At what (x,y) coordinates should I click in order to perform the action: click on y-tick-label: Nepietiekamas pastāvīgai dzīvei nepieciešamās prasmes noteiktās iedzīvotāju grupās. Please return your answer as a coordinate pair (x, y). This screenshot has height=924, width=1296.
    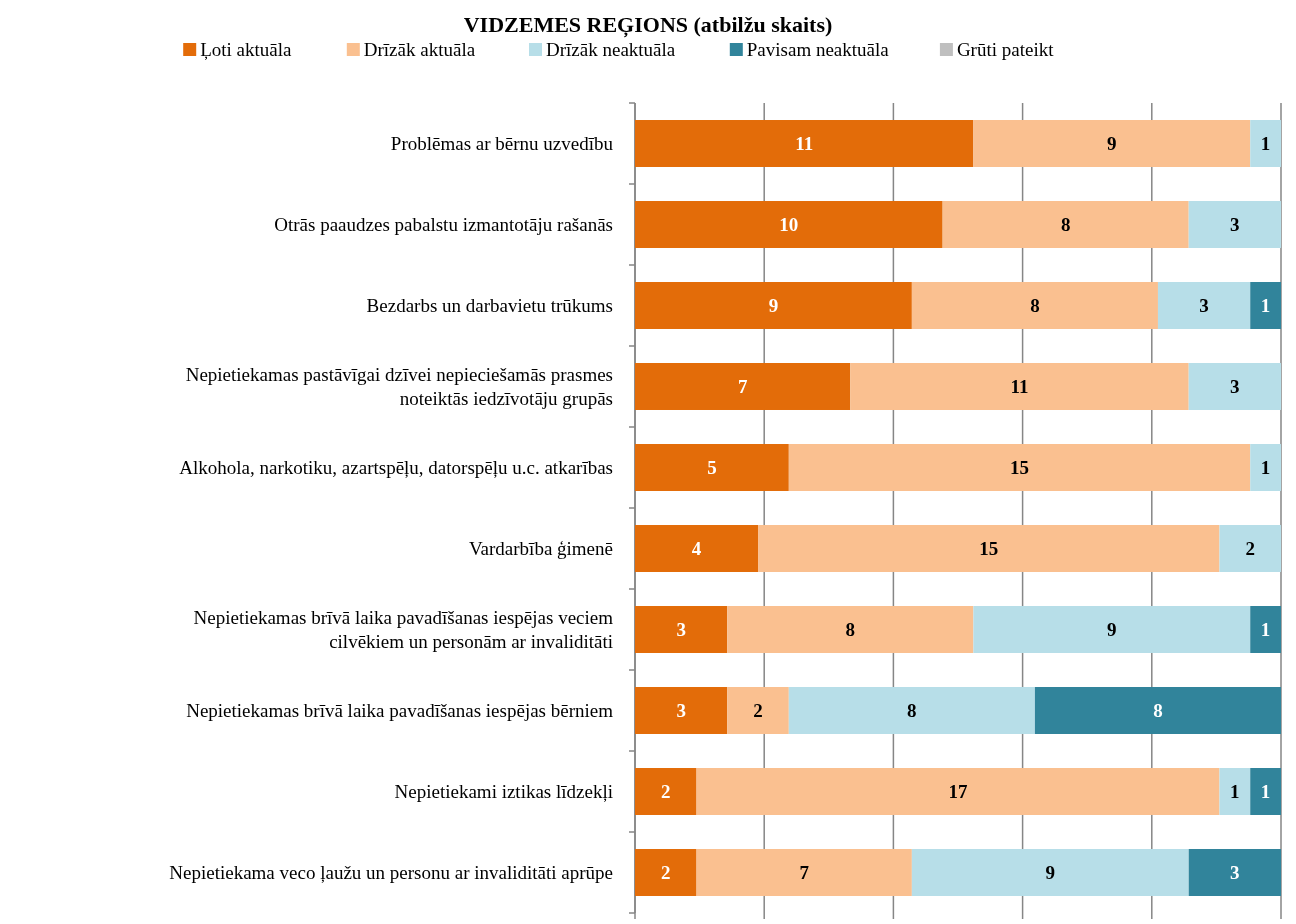
    Looking at the image, I should click on (399, 387).